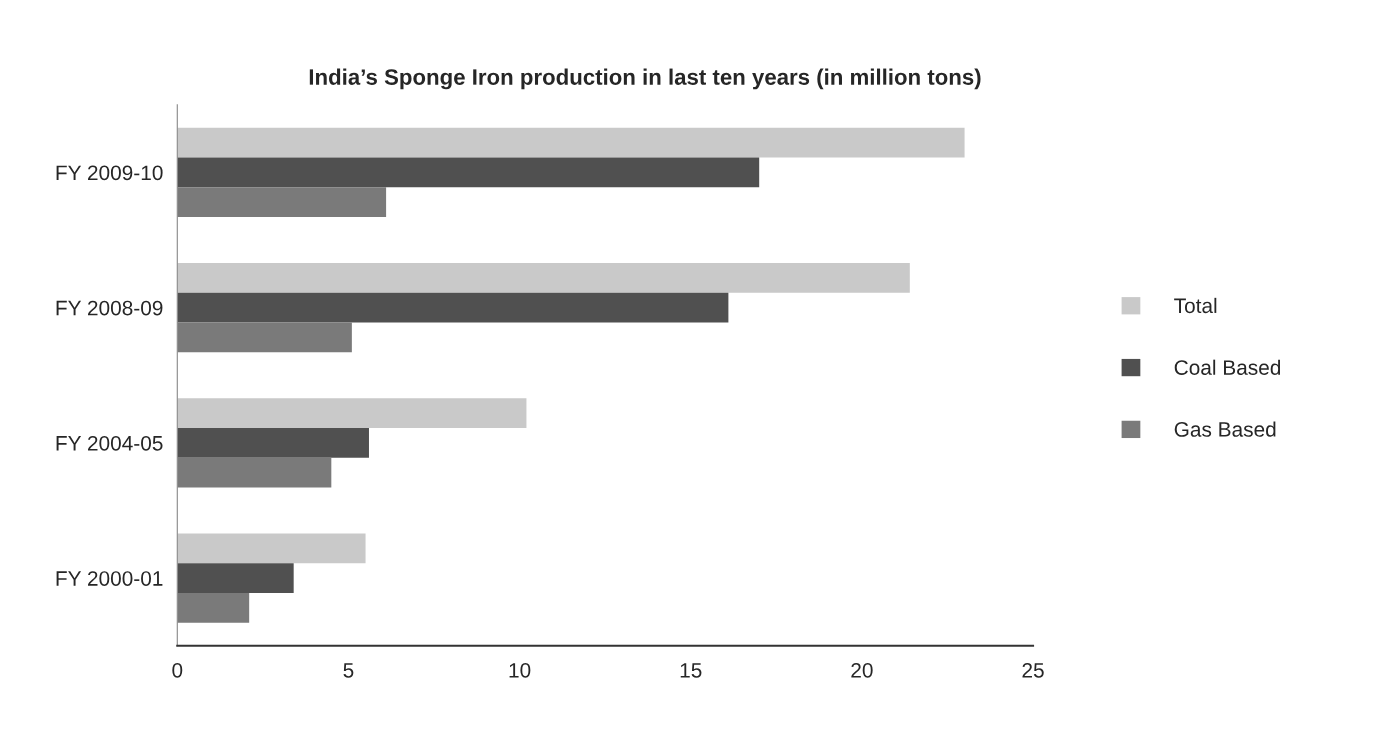 This screenshot has width=1396, height=738. What do you see at coordinates (520, 670) in the screenshot?
I see `x-tick-label: 10` at bounding box center [520, 670].